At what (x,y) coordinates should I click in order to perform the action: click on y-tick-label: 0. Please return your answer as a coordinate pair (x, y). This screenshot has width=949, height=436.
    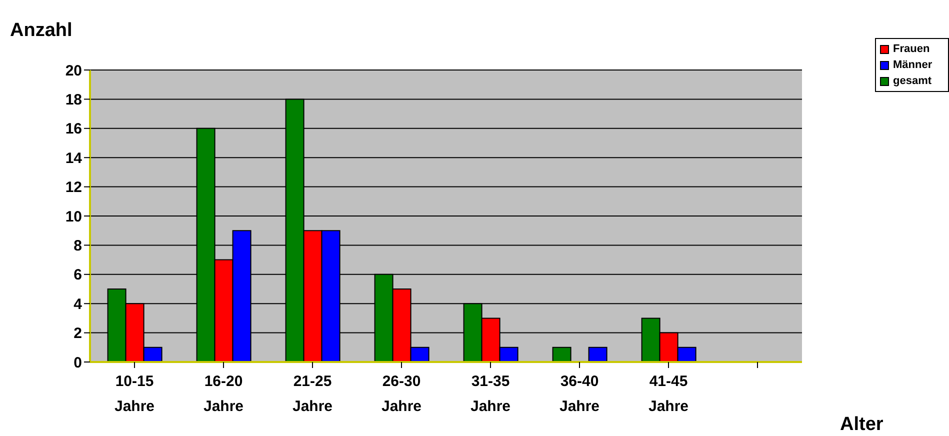
    Looking at the image, I should click on (78, 363).